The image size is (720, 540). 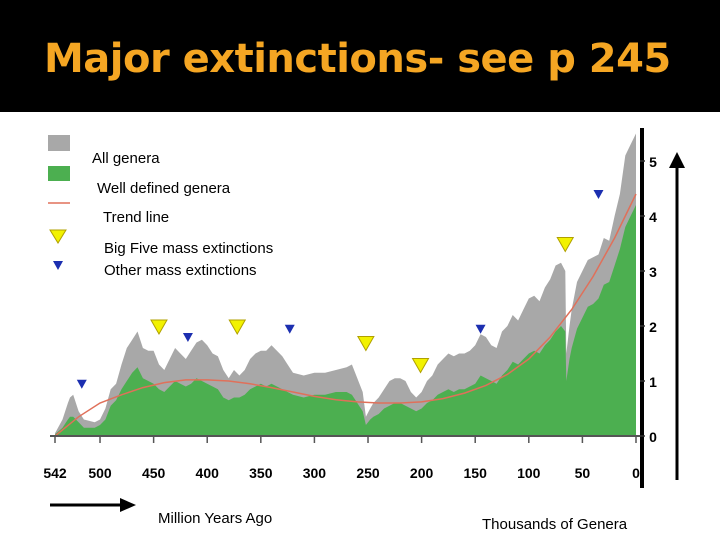 What do you see at coordinates (215, 518) in the screenshot?
I see `x-axis-label: Million Years Ago` at bounding box center [215, 518].